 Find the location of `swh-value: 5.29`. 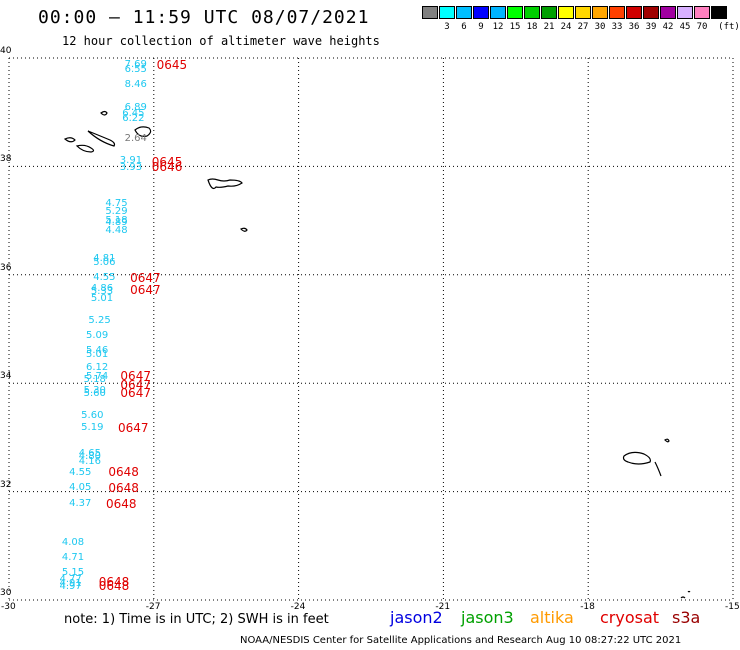

swh-value: 5.29 is located at coordinates (116, 212).